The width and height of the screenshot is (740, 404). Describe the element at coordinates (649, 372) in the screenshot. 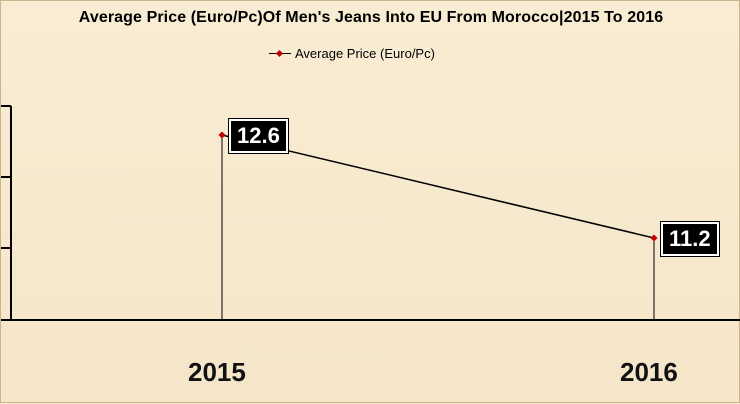

I see `x-tick-label: 2016` at that location.